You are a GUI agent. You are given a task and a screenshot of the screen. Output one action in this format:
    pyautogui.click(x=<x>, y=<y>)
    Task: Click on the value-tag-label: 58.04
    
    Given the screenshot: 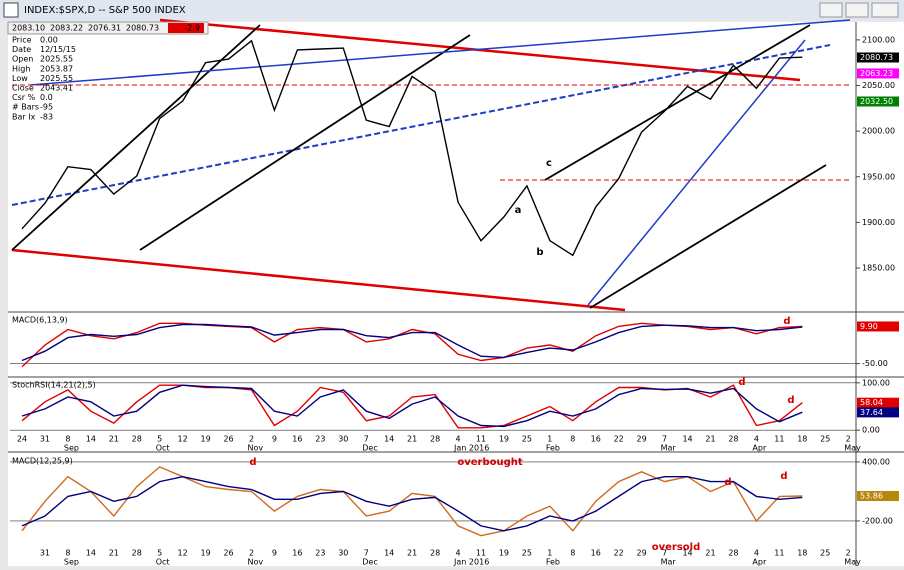 What is the action you would take?
    pyautogui.click(x=871, y=402)
    